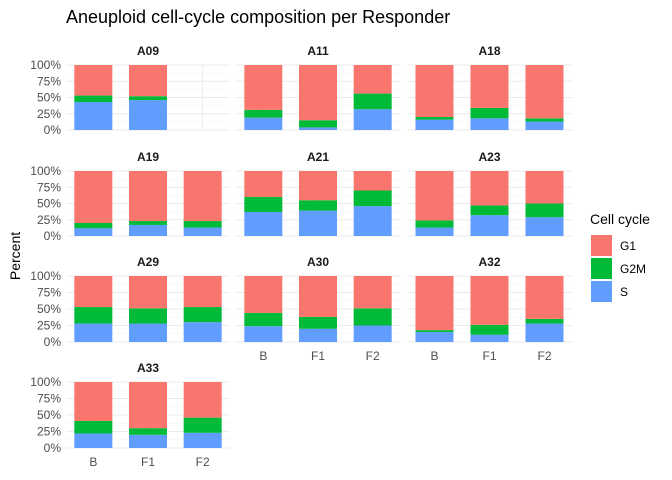  I want to click on facet-label: A21, so click(318, 157).